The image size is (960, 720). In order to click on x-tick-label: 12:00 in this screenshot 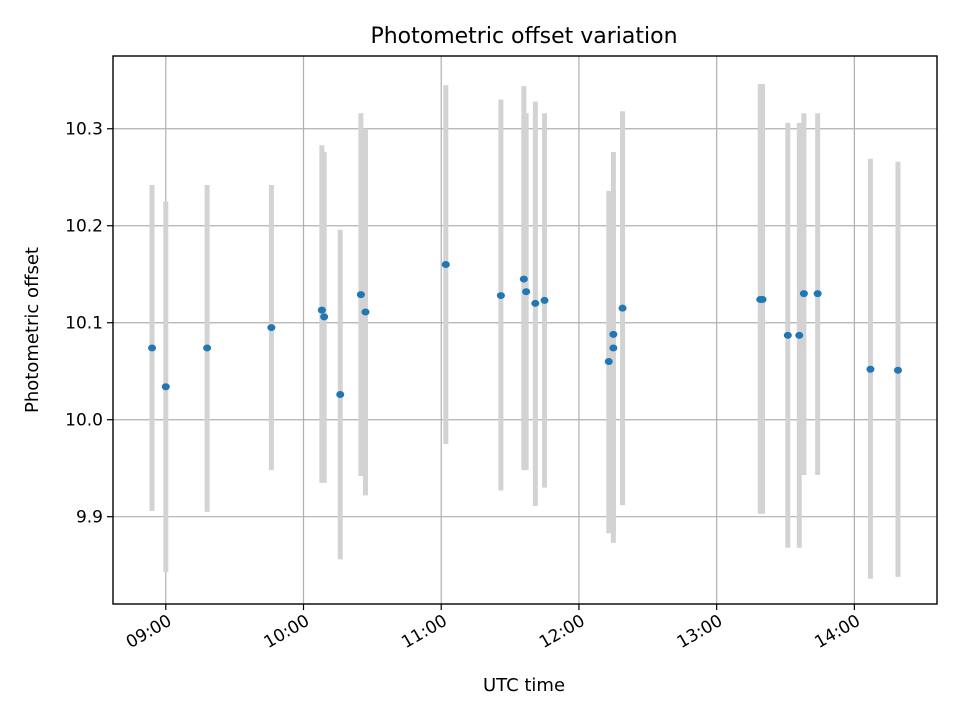, I will do `click(562, 632)`.